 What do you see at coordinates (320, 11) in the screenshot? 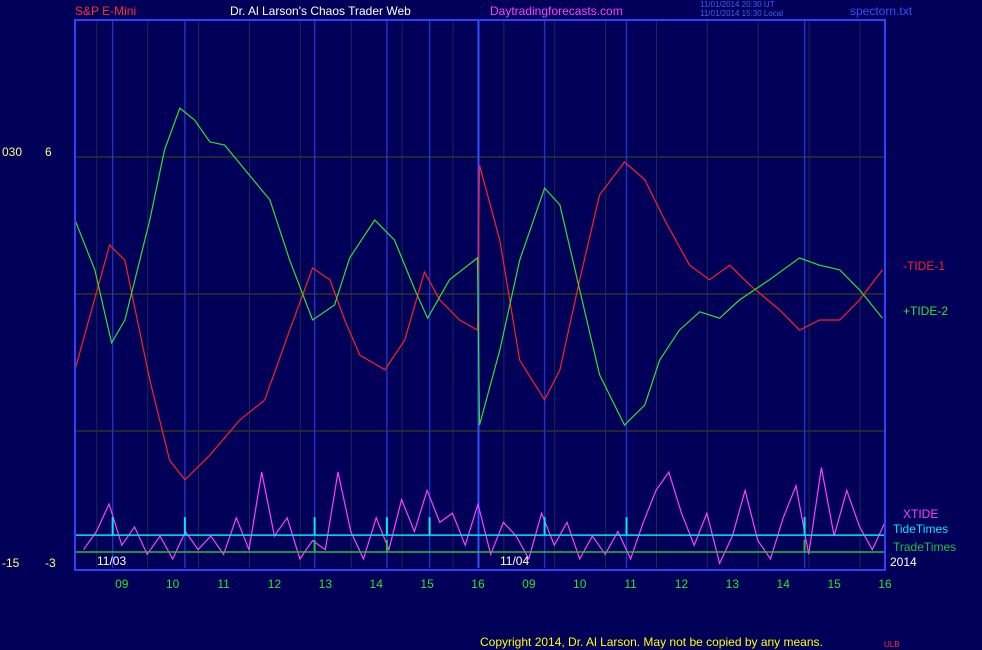
I see `site-title: Dr. Al Larson's Chaos Trader Web` at bounding box center [320, 11].